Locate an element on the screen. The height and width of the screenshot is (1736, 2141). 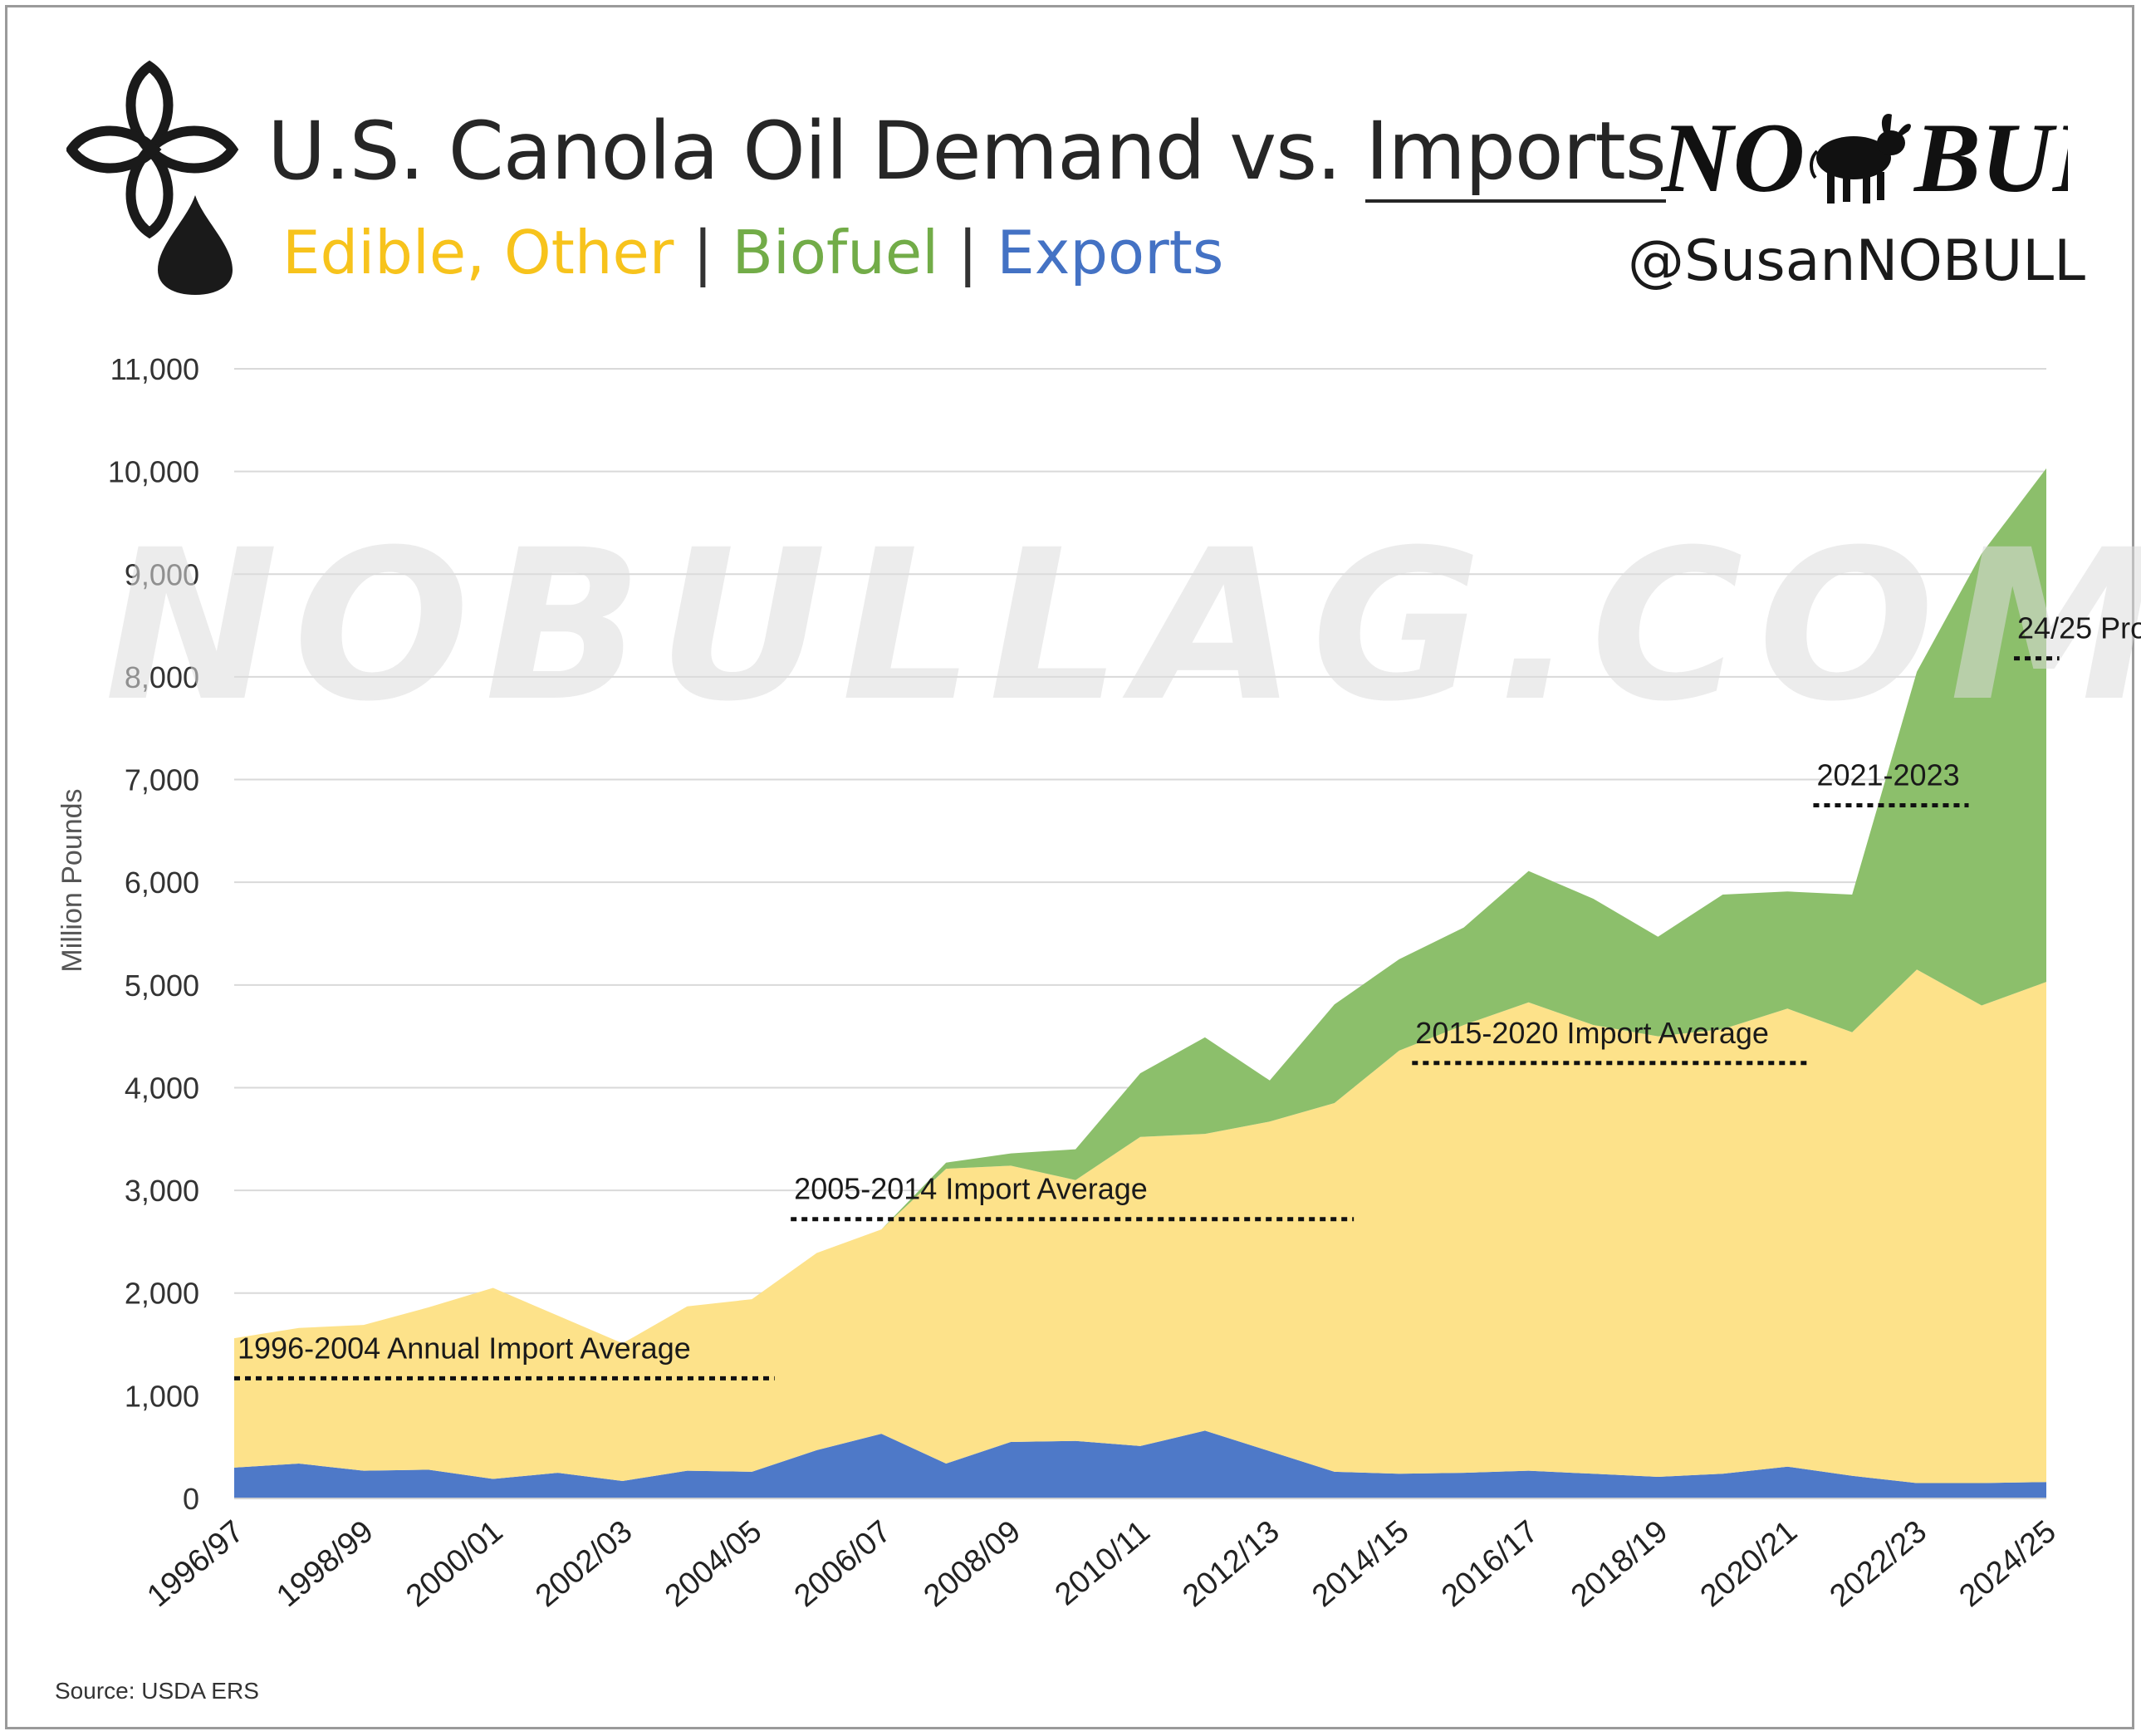
reference-line-label: 2015-2020 Import Average is located at coordinates (1592, 1033).